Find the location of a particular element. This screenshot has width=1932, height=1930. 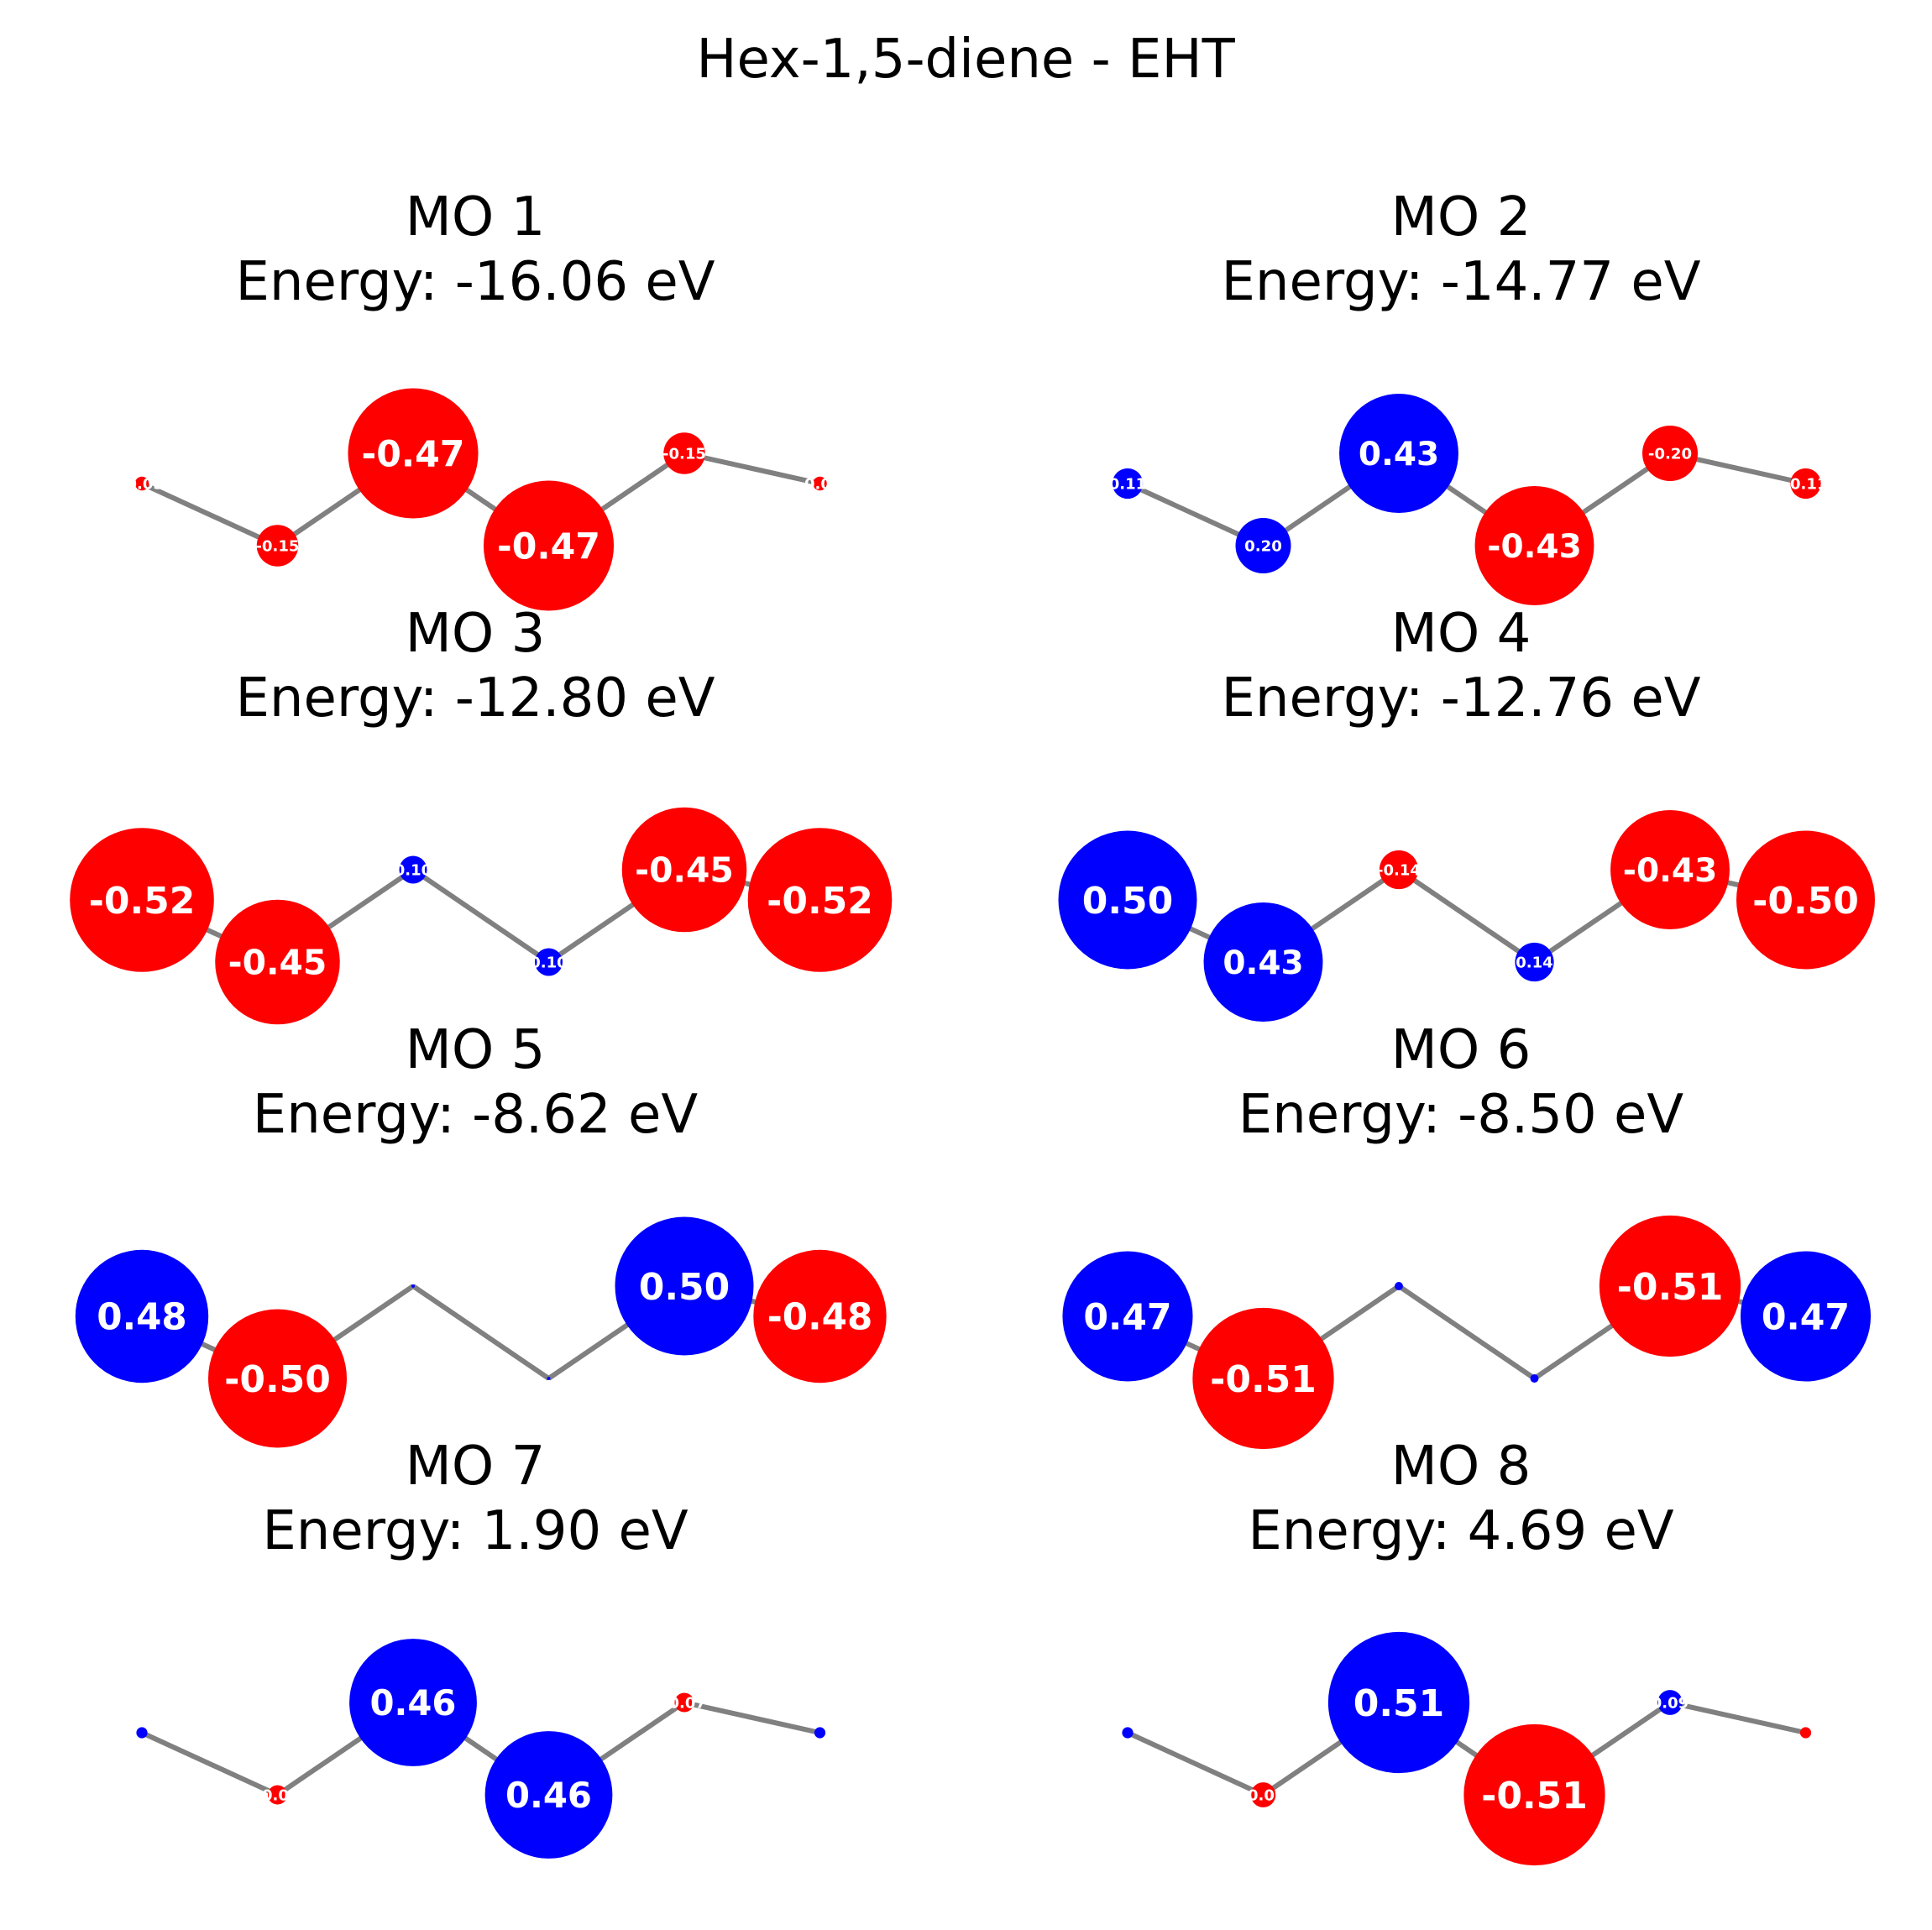

coefficient-label: -0.07 is located at coordinates (278, 1795).